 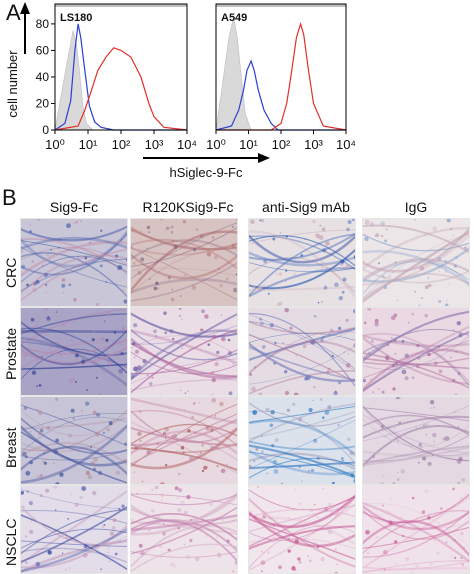 What do you see at coordinates (74, 529) in the screenshot?
I see `micrograph-nsclc-sig9fc` at bounding box center [74, 529].